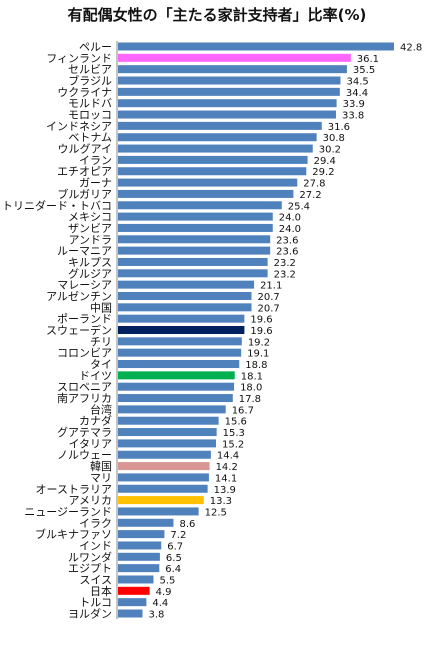  I want to click on category-label: メキシコ, so click(90, 217).